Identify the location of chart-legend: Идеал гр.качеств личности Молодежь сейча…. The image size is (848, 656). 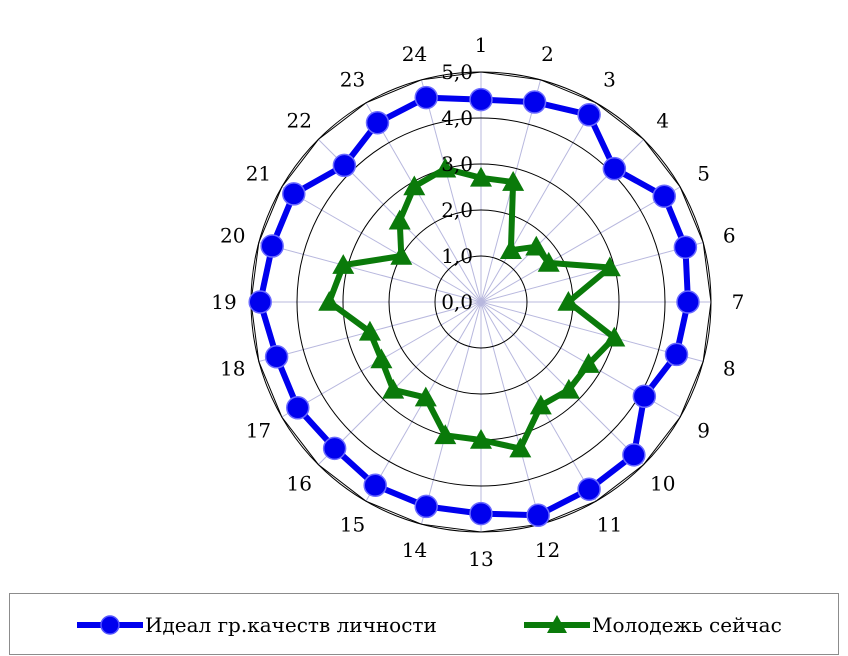
(424, 624).